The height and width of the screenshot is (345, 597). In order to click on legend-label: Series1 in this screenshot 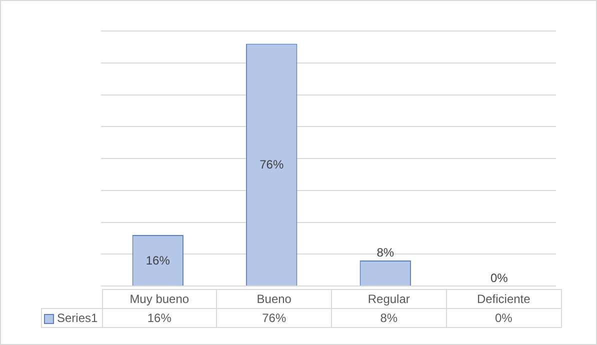, I will do `click(72, 318)`.